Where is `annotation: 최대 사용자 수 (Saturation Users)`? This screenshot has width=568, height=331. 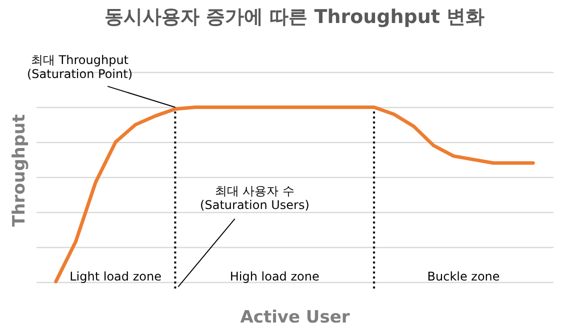 annotation: 최대 사용자 수 (Saturation Users) is located at coordinates (255, 198).